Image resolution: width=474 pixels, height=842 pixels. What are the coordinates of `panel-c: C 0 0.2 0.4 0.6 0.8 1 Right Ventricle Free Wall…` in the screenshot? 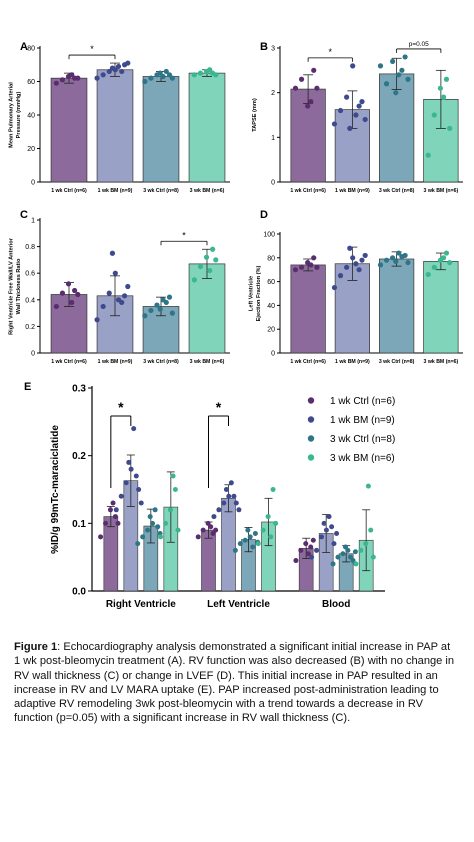 It's located at (119, 287).